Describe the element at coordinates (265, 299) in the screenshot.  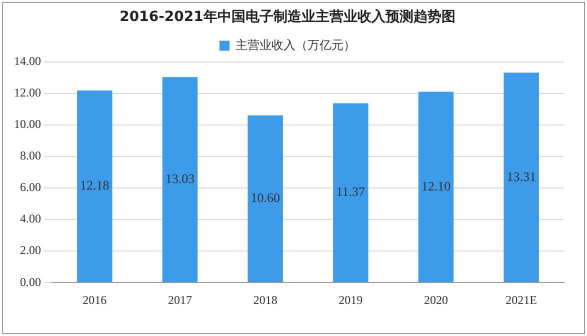
I see `x-tick-label: 2018` at that location.